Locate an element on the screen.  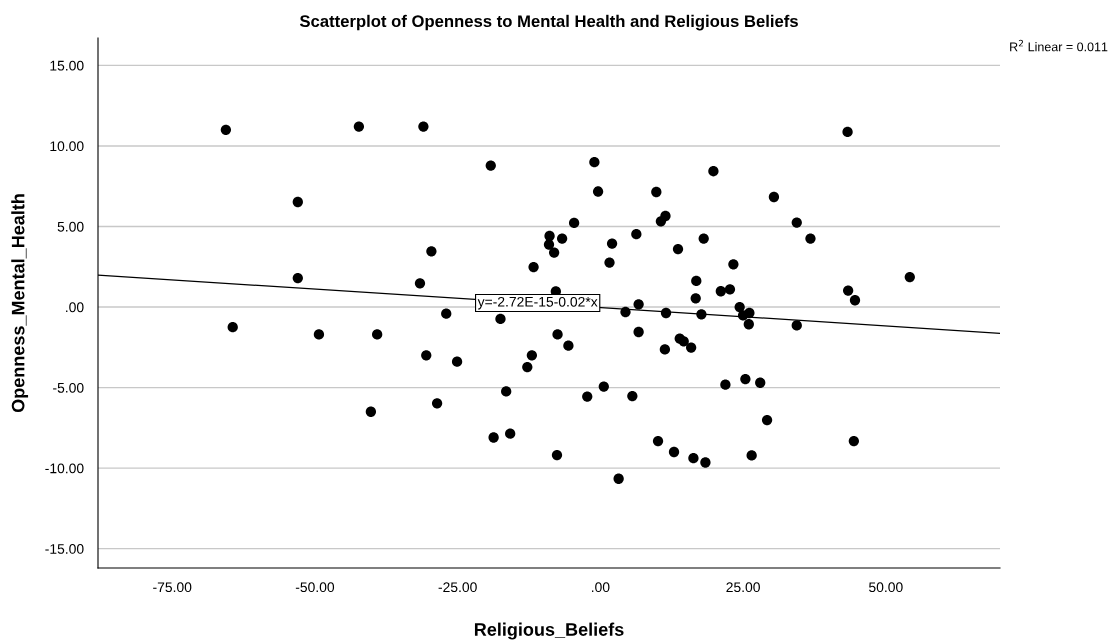
x-axis-title: Religious_Beliefs is located at coordinates (549, 631).